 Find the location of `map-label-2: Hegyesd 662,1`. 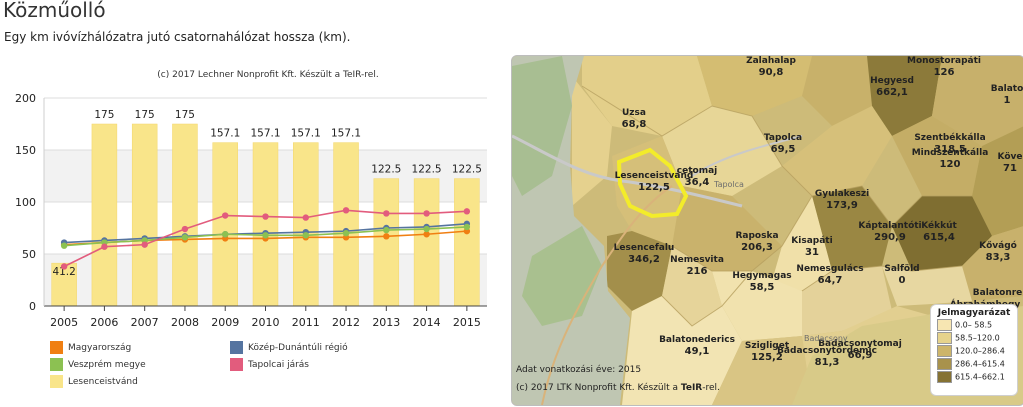

map-label-2: Hegyesd 662,1 is located at coordinates (892, 87).